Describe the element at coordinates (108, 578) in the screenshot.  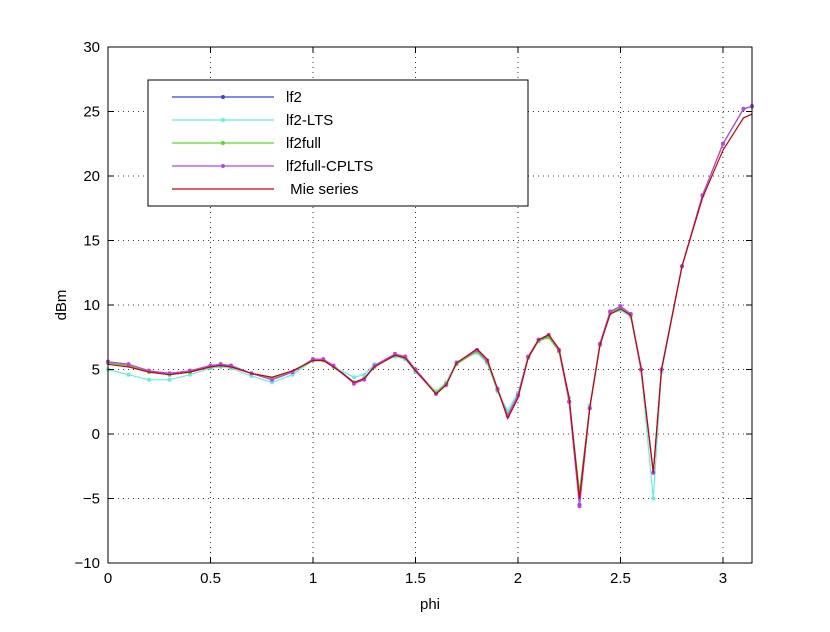
I see `x-tick-label: 0` at that location.